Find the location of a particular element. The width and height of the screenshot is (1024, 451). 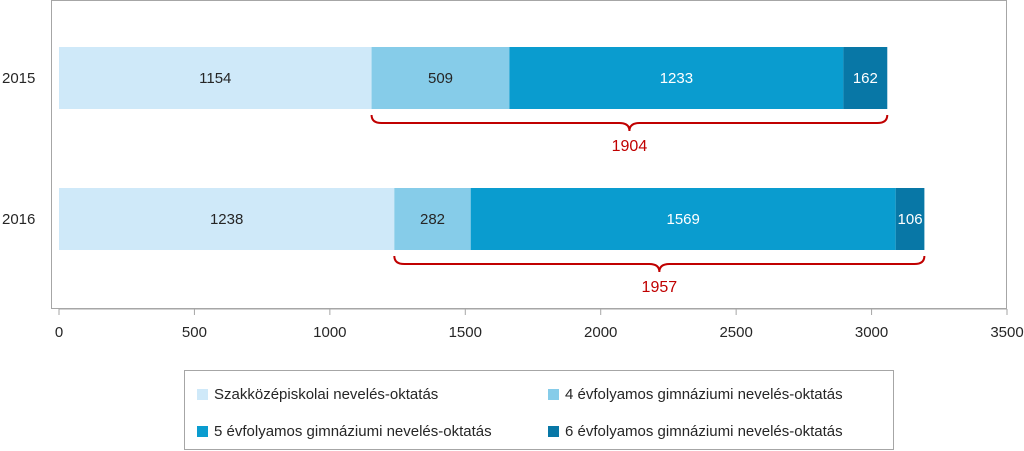

x-tick-label: 2500 is located at coordinates (735, 332).